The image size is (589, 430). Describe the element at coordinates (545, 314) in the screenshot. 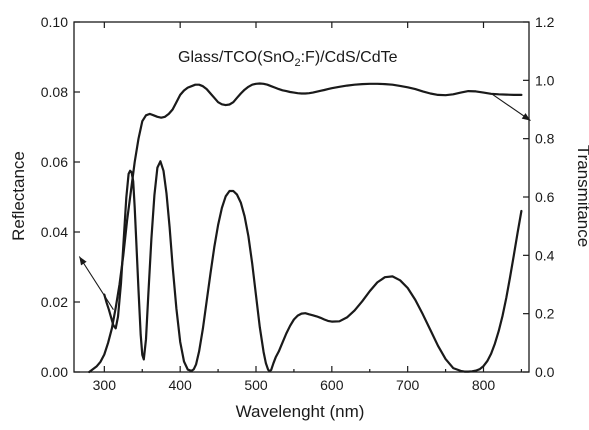

I see `y-right-tick-label: 0.2` at that location.